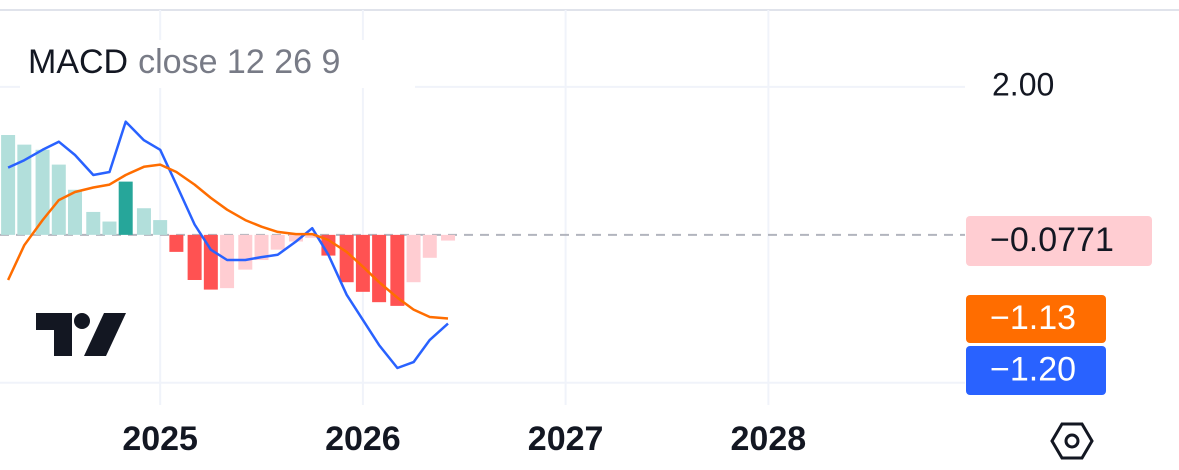 This screenshot has height=470, width=1179. I want to click on legend-params: close 12 26 9, so click(239, 62).